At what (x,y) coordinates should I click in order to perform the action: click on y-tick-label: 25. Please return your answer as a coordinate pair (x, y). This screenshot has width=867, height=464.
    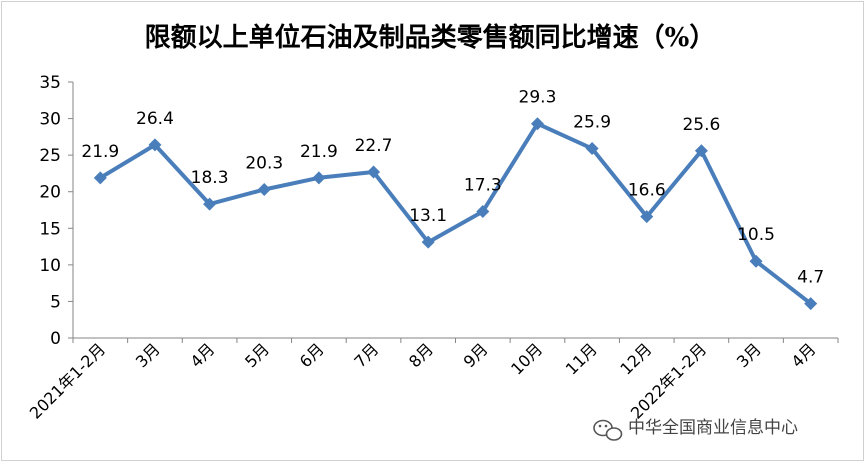
    Looking at the image, I should click on (50, 156).